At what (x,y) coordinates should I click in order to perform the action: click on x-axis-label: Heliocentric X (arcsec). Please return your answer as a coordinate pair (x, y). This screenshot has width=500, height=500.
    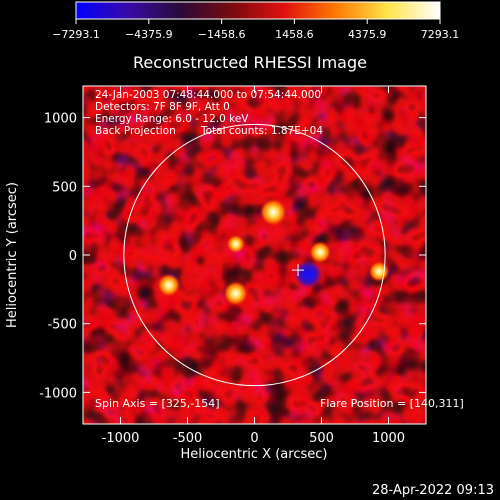
    Looking at the image, I should click on (254, 454).